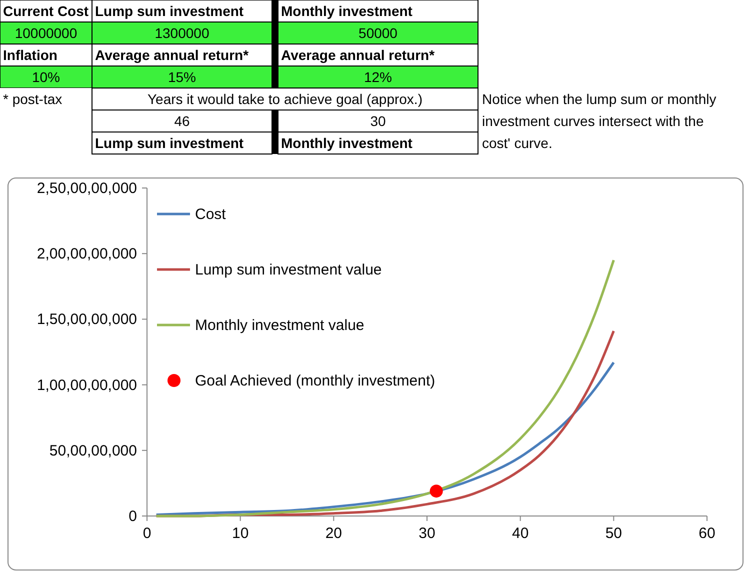  I want to click on y-tick-label: 2,50,00,00,000, so click(86, 188).